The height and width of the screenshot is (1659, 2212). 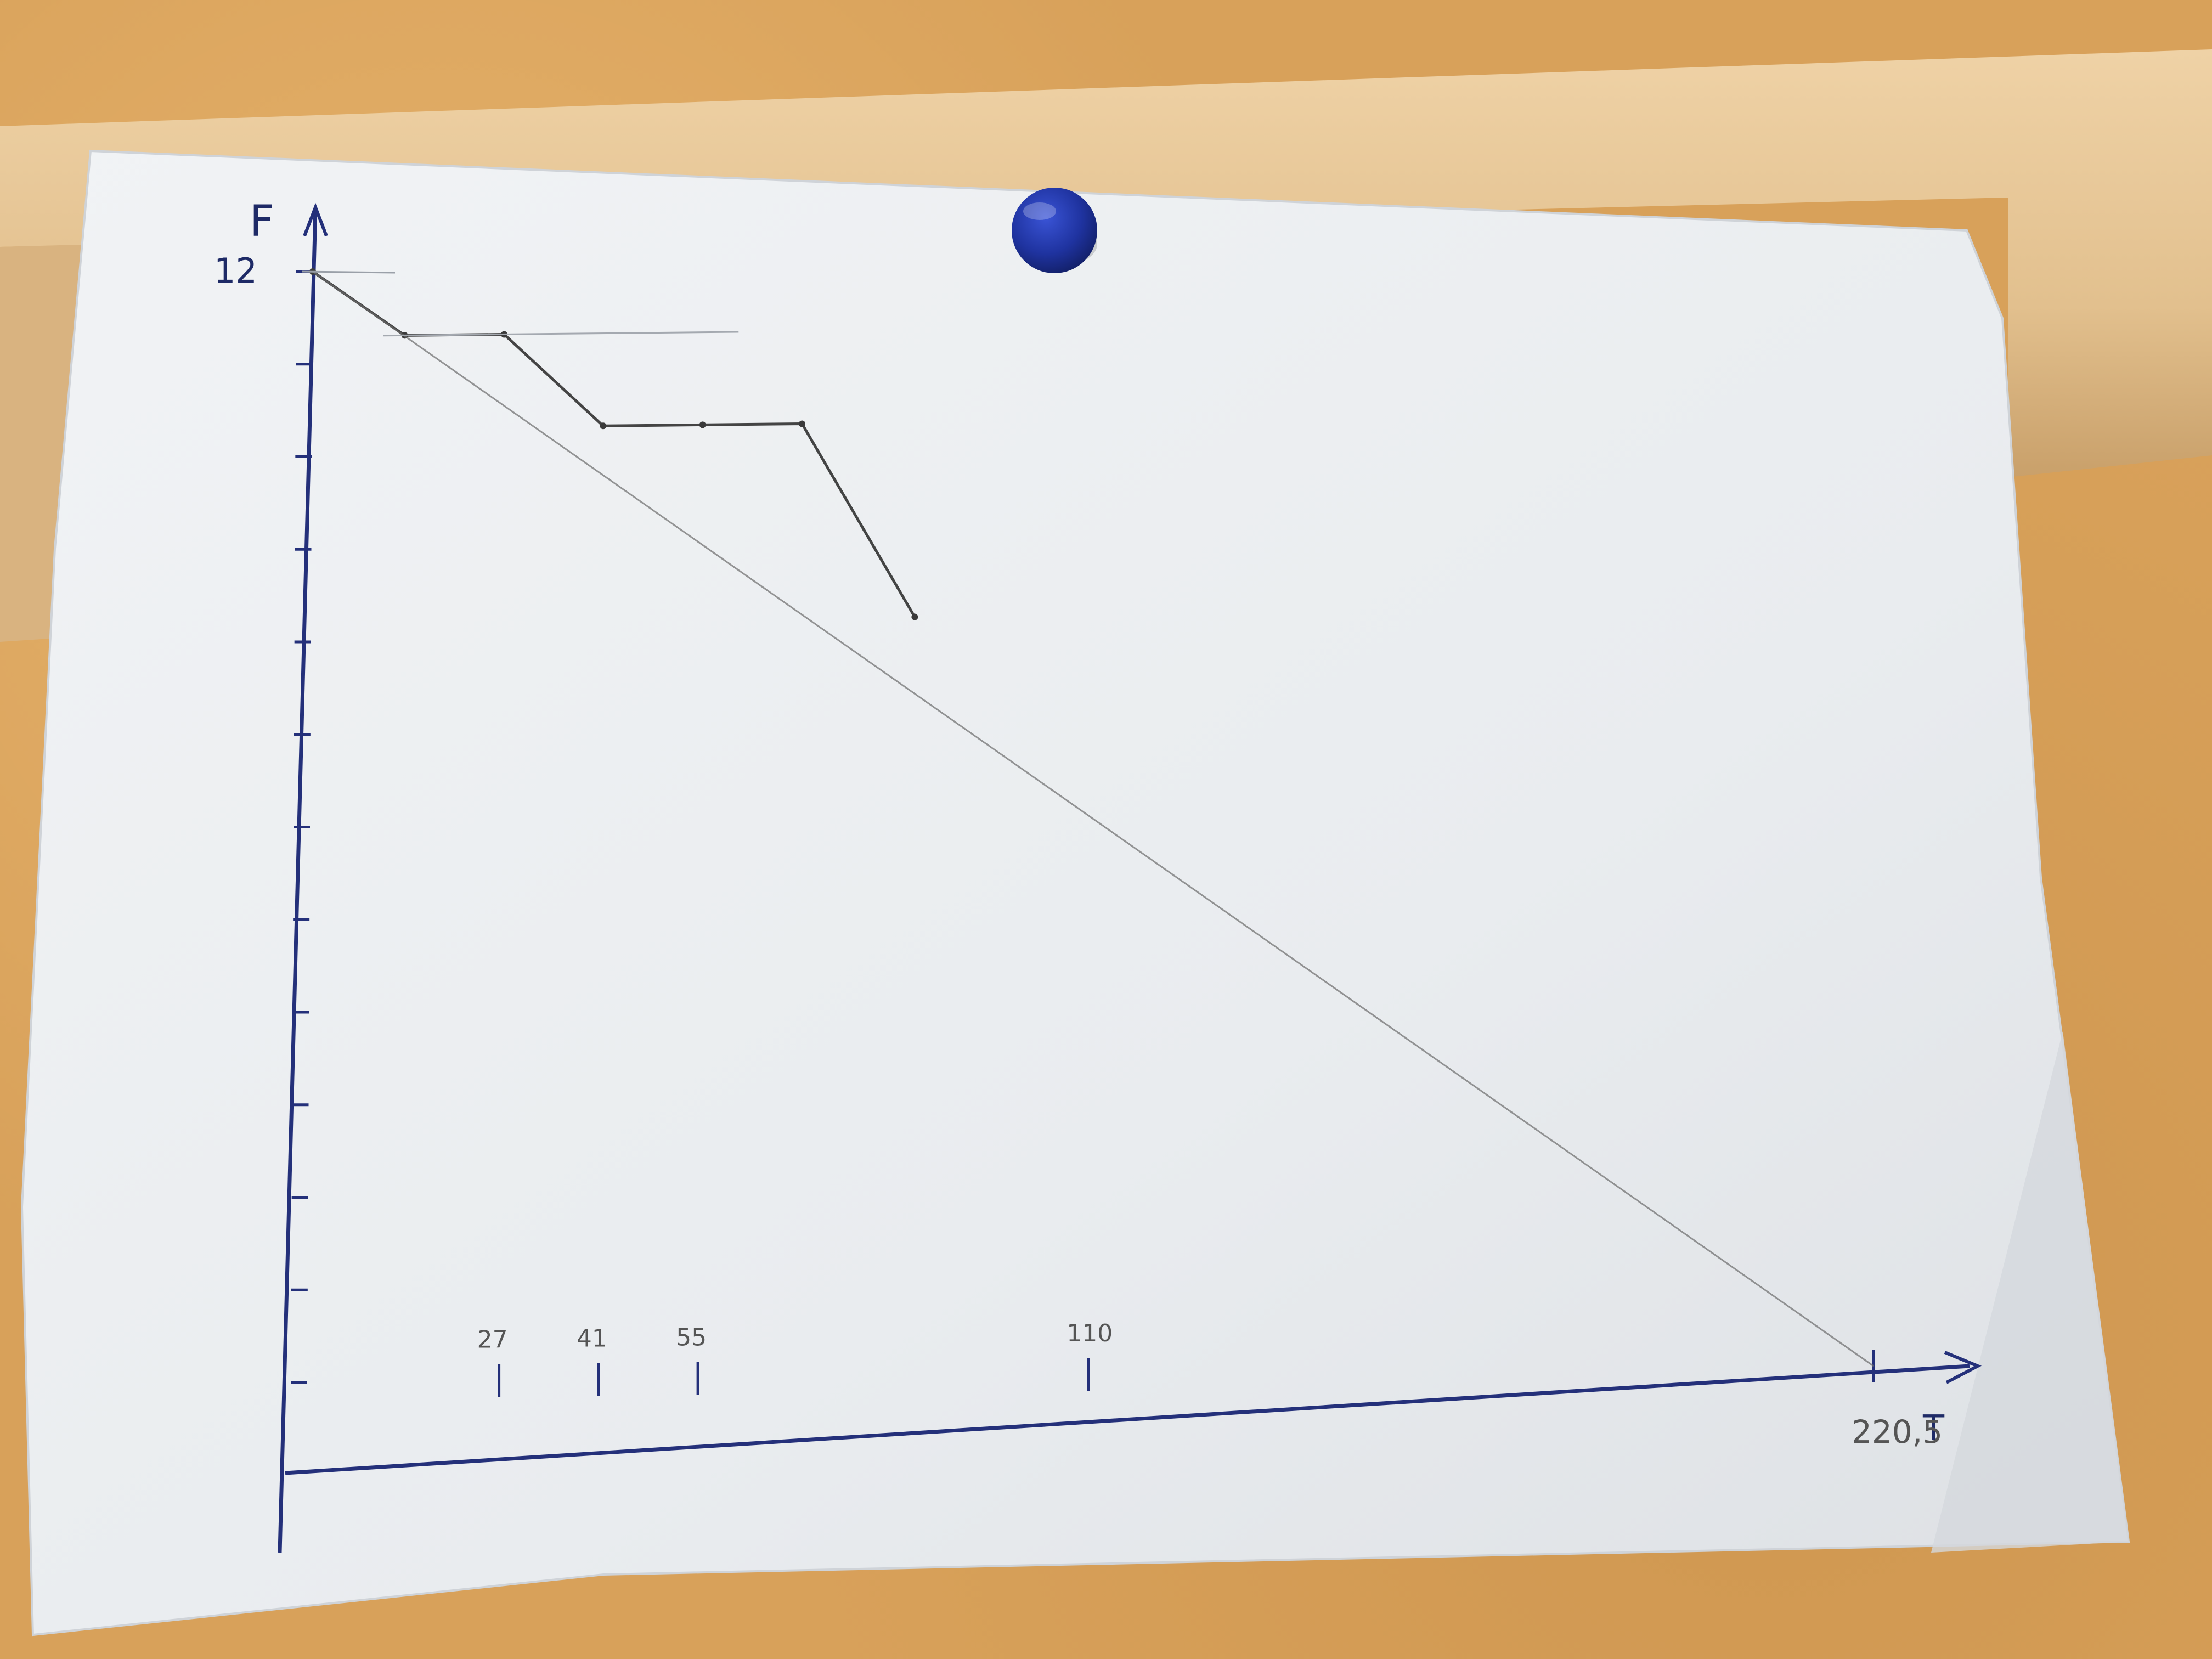 I want to click on y-tick-label: 12, so click(x=235, y=271).